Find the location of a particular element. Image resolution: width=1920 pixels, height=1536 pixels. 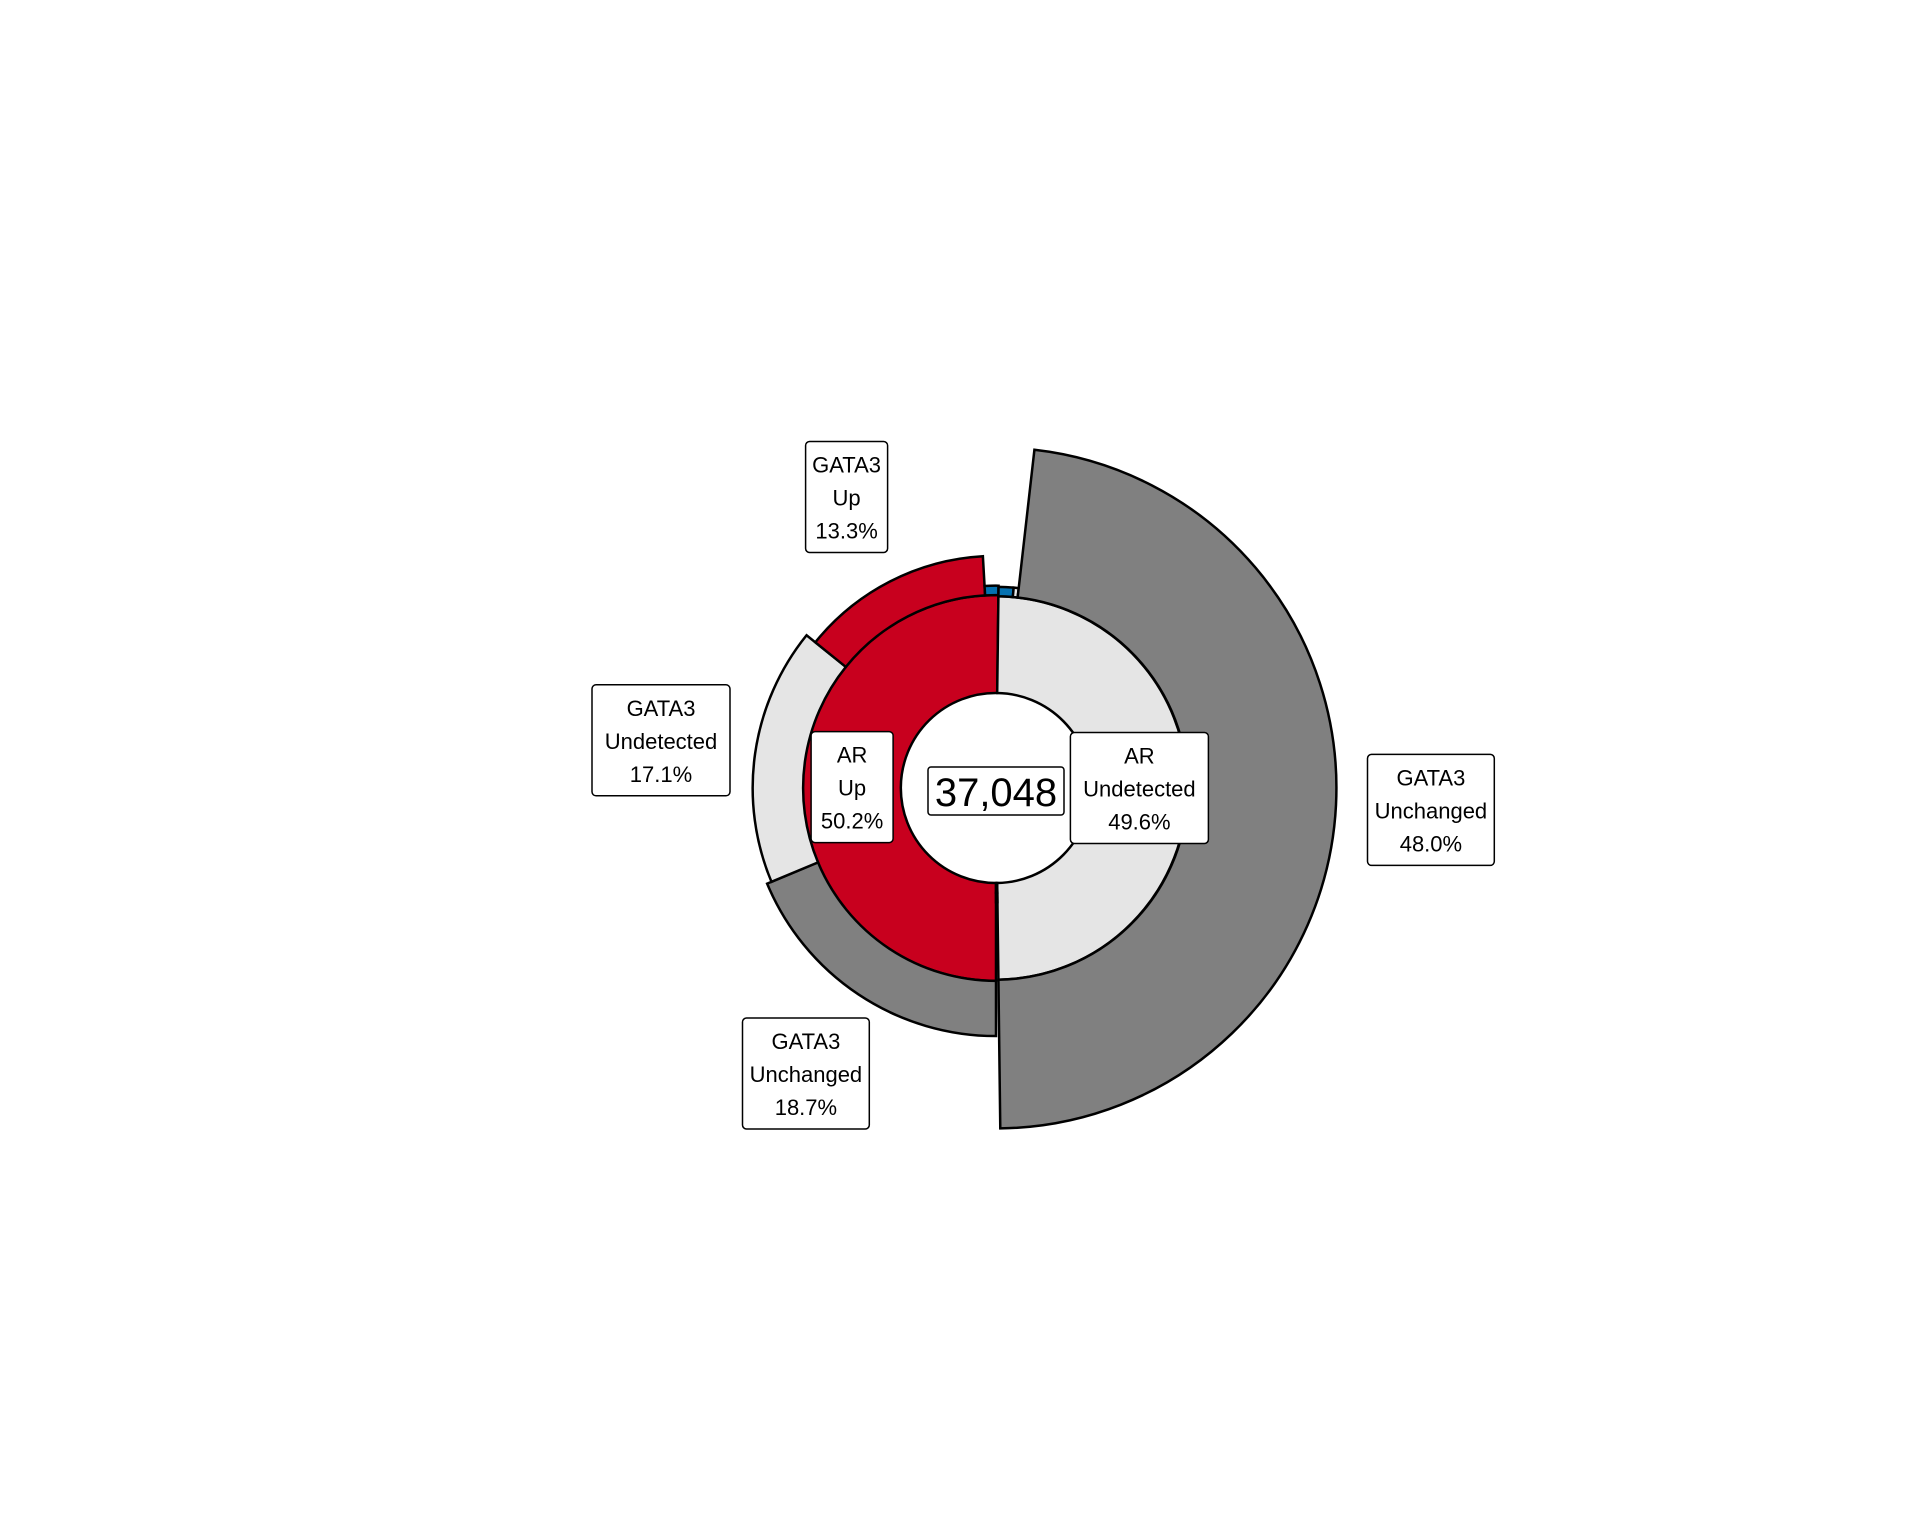

outer-label-6: GATA3 Unchanged 48.0% is located at coordinates (1431, 810).